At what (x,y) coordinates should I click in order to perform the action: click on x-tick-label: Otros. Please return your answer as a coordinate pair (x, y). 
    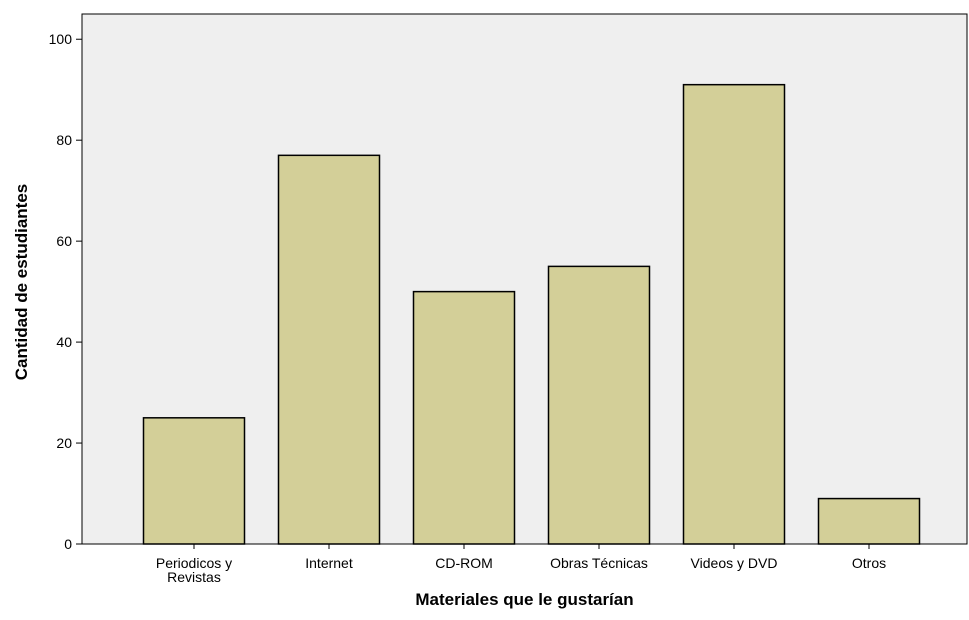
    Looking at the image, I should click on (869, 563).